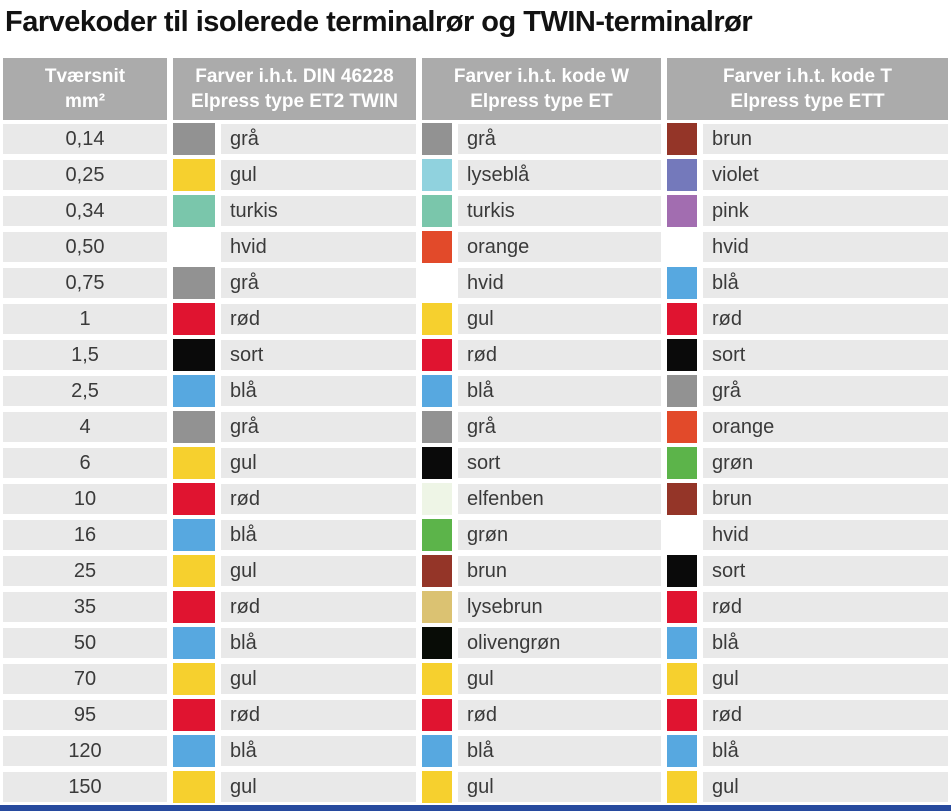 The height and width of the screenshot is (811, 951). What do you see at coordinates (85, 89) in the screenshot?
I see `header-cross-section: Tværsnit mm²` at bounding box center [85, 89].